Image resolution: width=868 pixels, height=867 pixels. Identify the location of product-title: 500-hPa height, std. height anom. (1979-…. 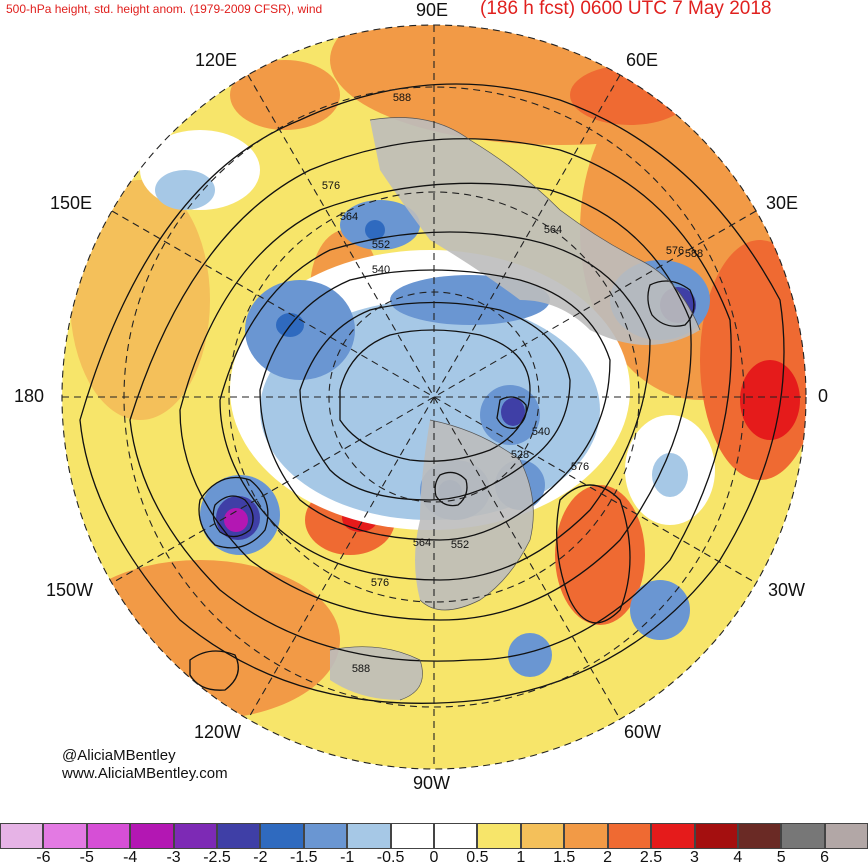
(164, 9).